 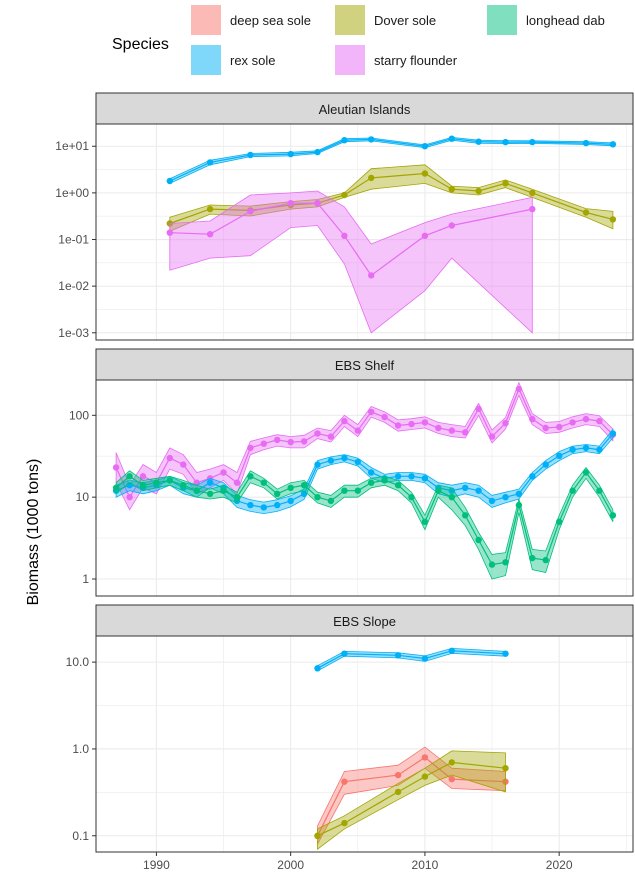 I want to click on confidence-band-dover-sole, so click(x=411, y=800).